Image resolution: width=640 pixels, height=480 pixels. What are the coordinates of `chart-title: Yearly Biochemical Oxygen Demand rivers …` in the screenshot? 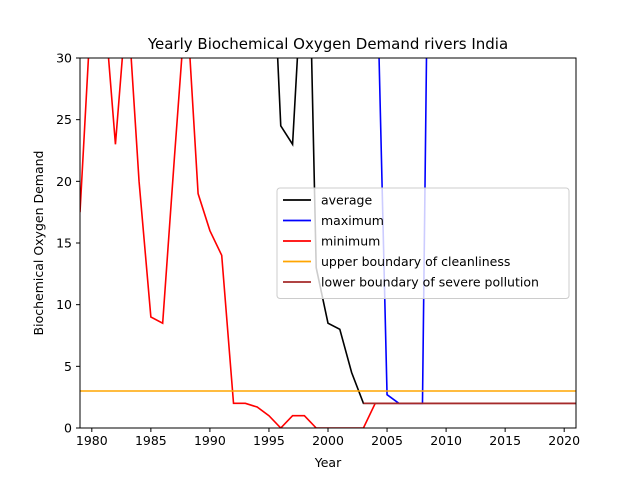 It's located at (327, 44).